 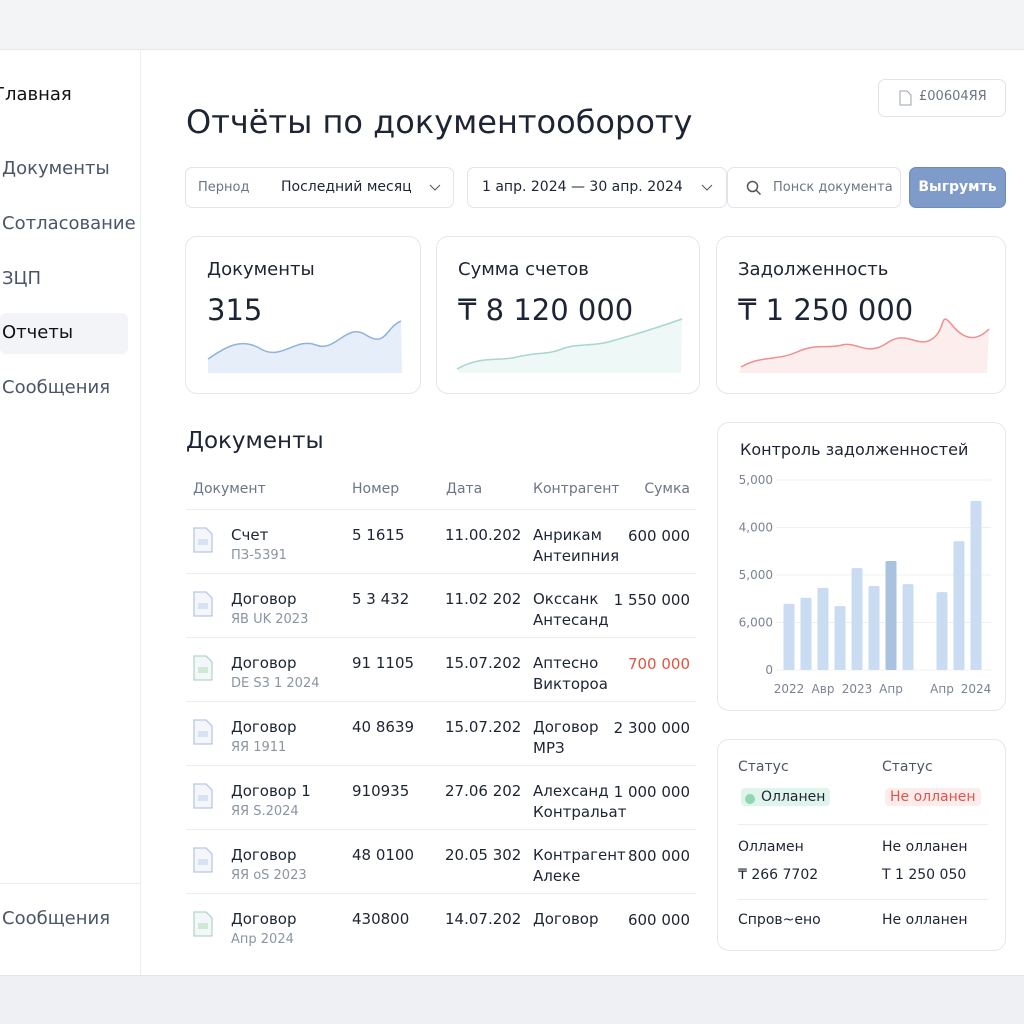 What do you see at coordinates (259, 555) in the screenshot?
I see `doc-code: ПЗ-5391` at bounding box center [259, 555].